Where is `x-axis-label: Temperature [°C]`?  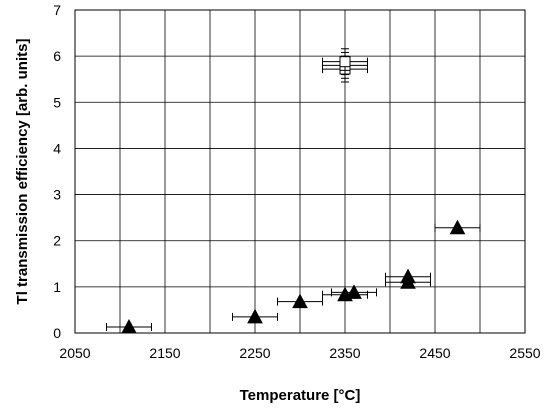 x-axis-label: Temperature [°C] is located at coordinates (300, 395).